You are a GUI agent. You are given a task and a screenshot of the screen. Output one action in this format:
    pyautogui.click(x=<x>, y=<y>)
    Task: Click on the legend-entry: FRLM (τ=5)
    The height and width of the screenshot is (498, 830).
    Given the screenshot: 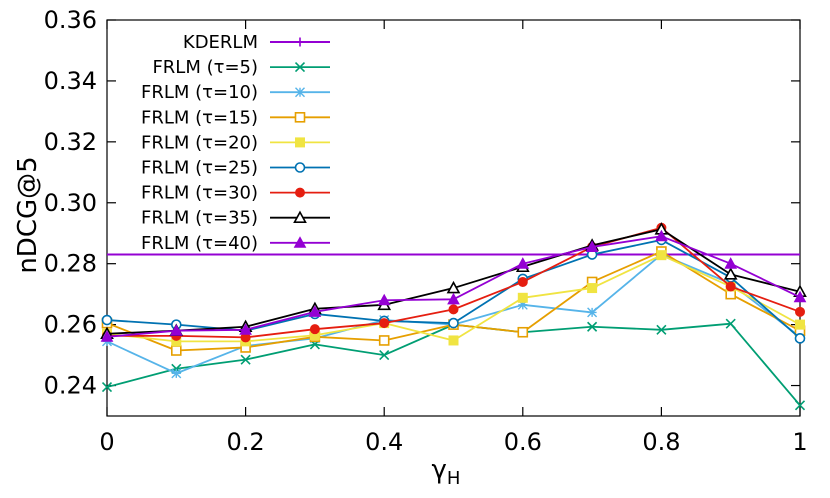 What is the action you would take?
    pyautogui.click(x=241, y=67)
    